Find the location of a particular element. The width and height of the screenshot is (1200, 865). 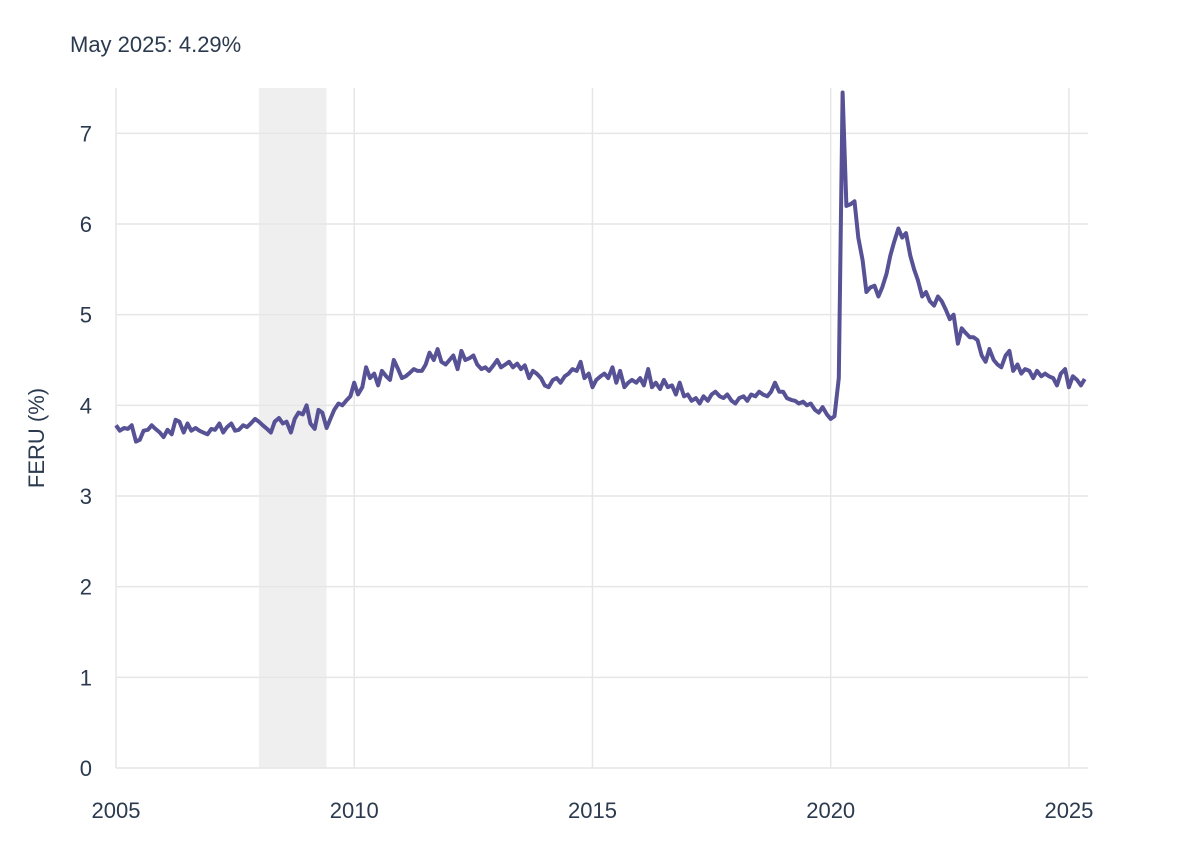

y-tick-label: 7 is located at coordinates (86, 133).